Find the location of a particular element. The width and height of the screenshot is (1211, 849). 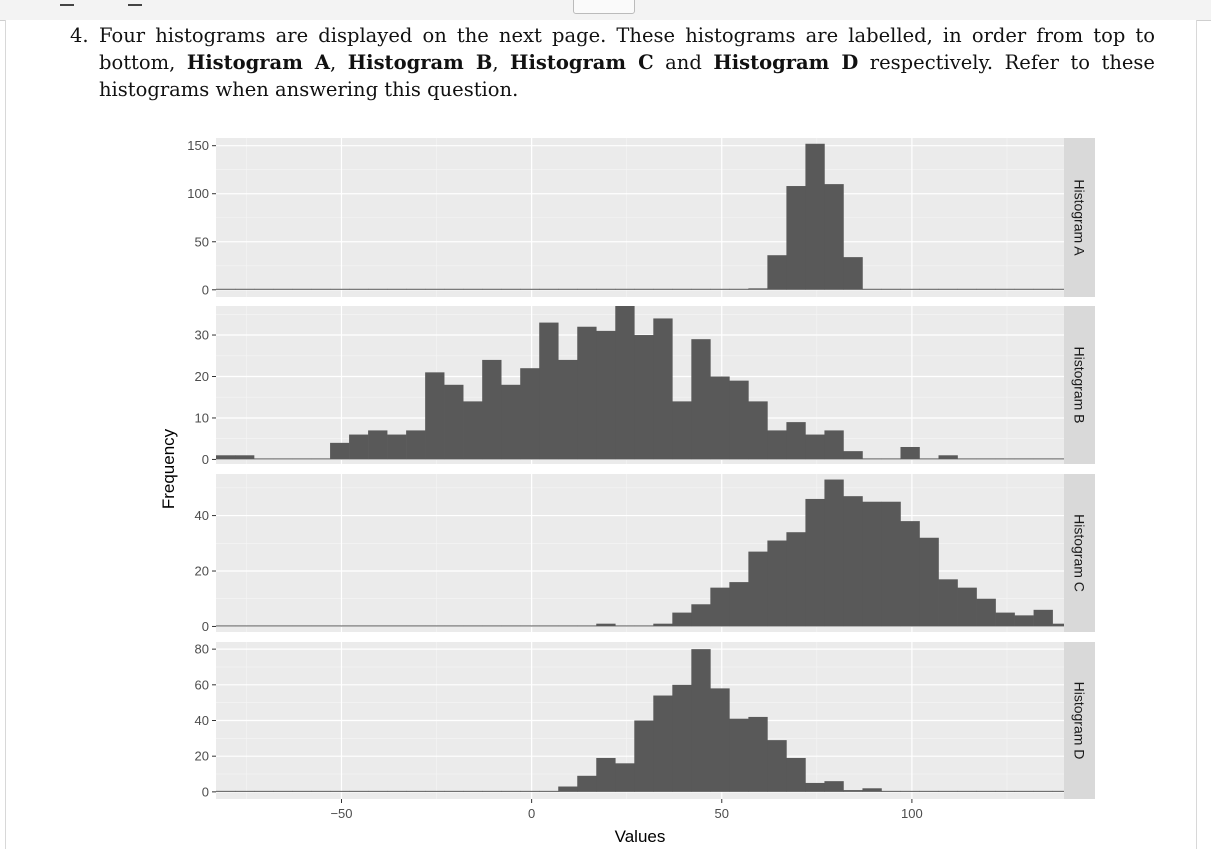

x-tick-label: 50 is located at coordinates (722, 813).